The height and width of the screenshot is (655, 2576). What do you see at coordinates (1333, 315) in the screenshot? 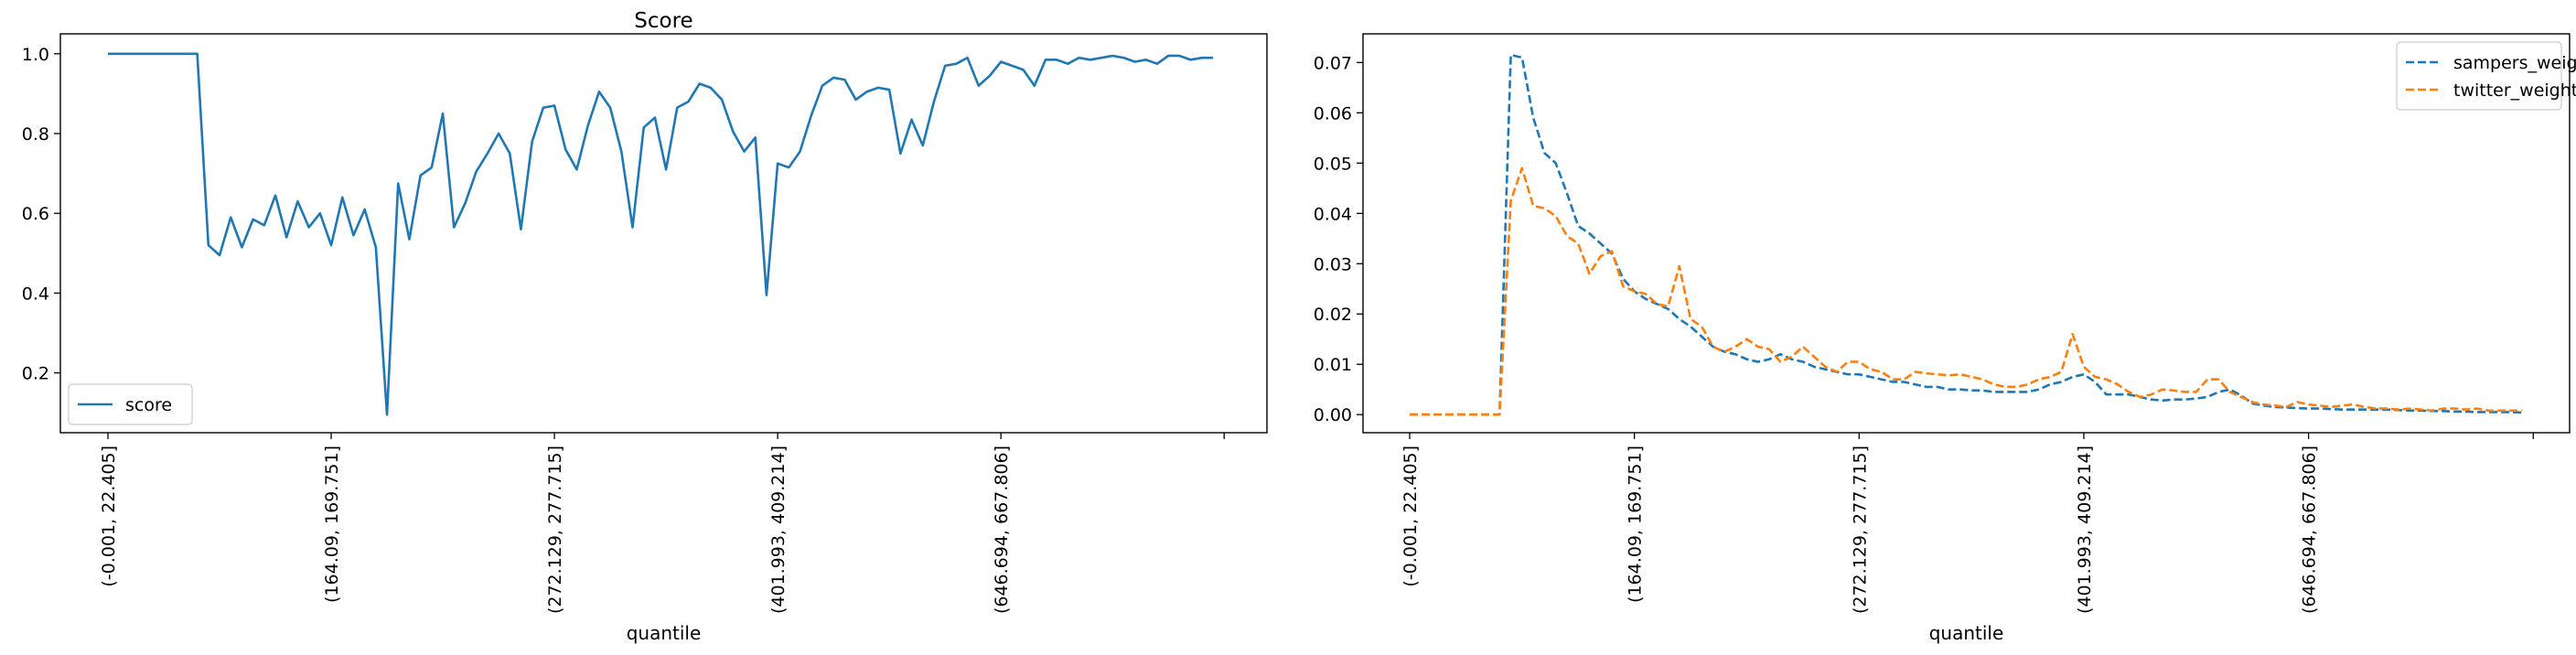
I see `y-tick-label: 0.02` at bounding box center [1333, 315].